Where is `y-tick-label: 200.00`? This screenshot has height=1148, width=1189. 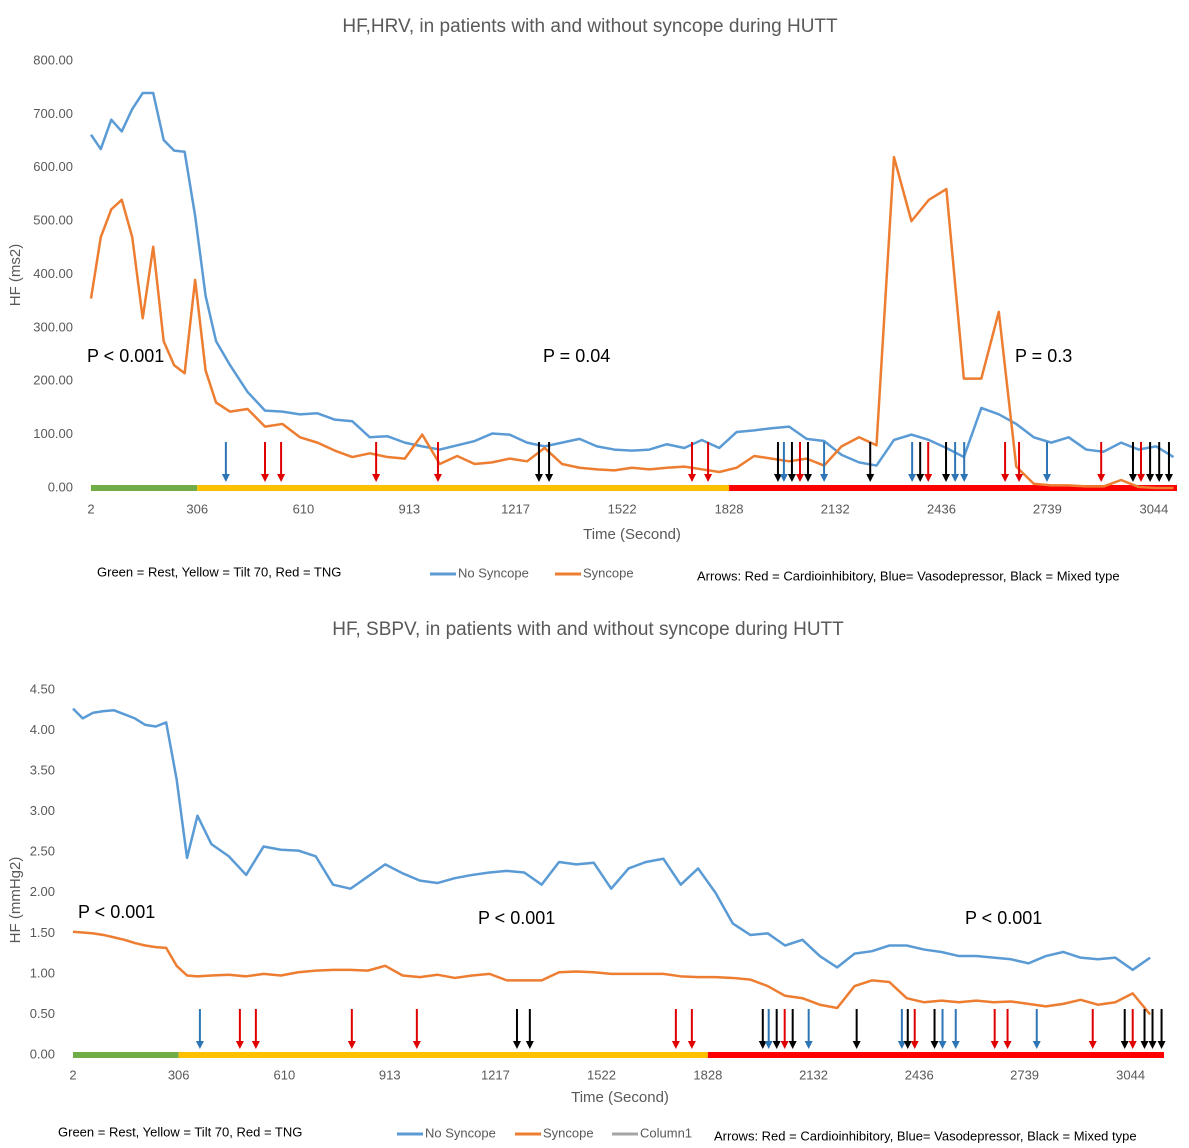
y-tick-label: 200.00 is located at coordinates (53, 380).